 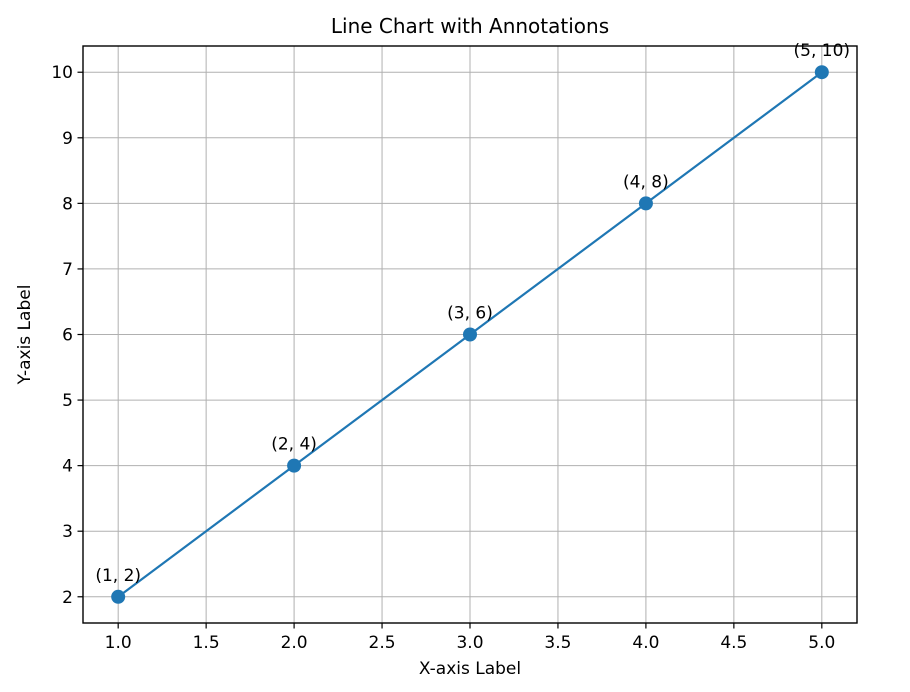 I want to click on x-tick-label: 3.0, so click(x=469, y=643).